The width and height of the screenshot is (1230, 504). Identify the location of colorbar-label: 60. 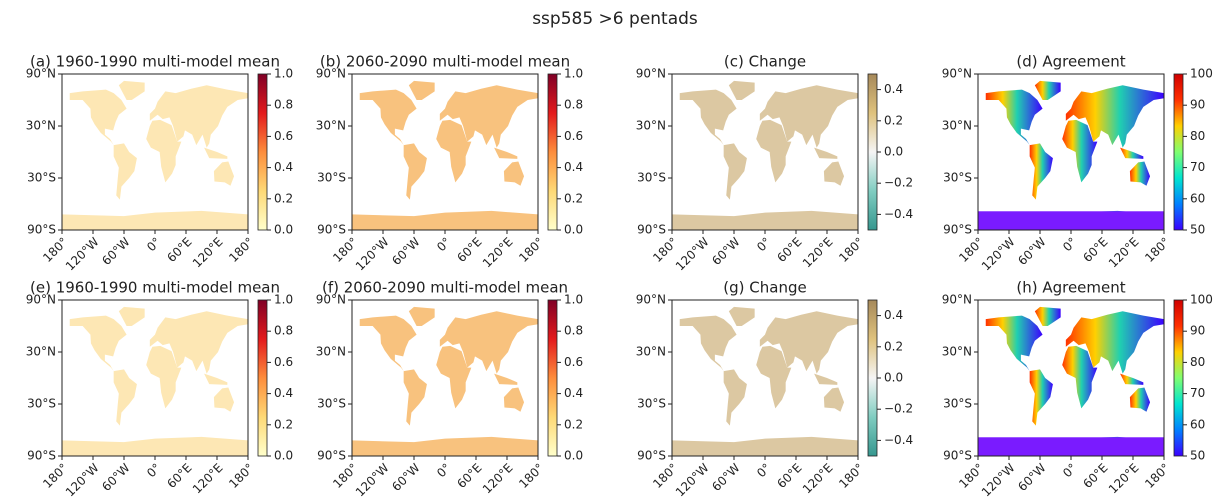
(1197, 424).